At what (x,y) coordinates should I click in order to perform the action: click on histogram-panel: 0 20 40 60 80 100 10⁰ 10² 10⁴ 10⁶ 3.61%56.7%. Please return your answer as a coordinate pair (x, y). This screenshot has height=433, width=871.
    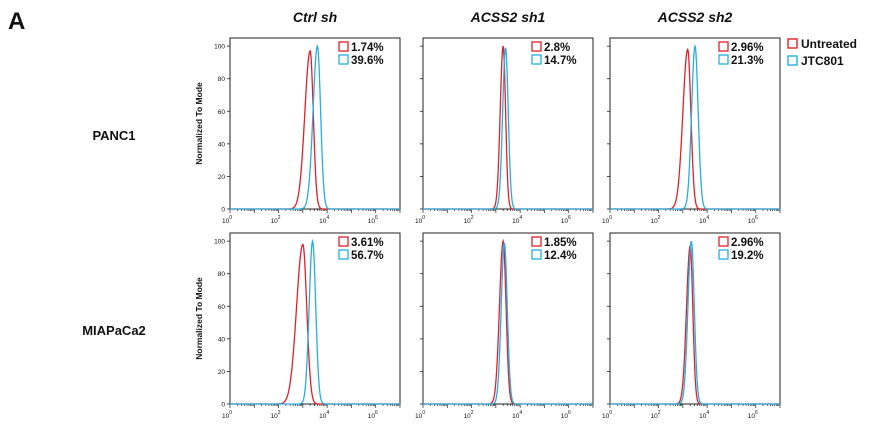
    Looking at the image, I should click on (307, 326).